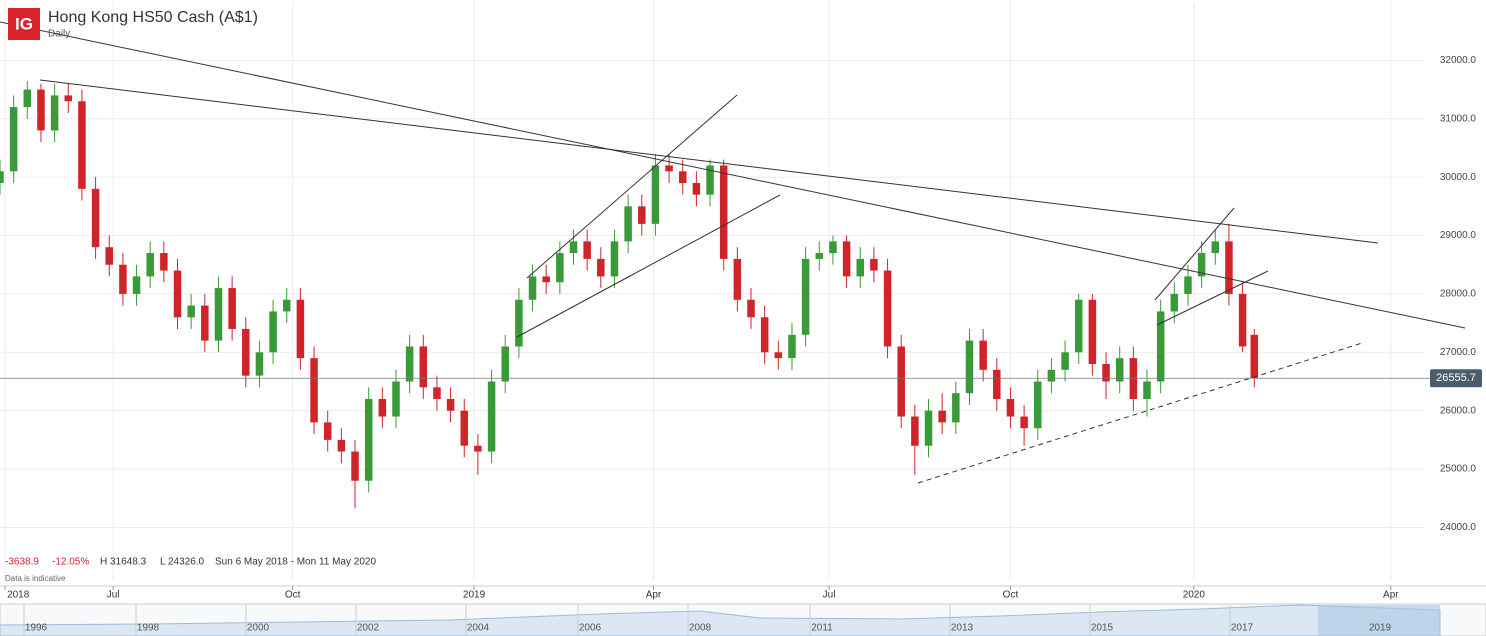 The image size is (1486, 636). I want to click on x-tick-label: 2018, so click(18, 595).